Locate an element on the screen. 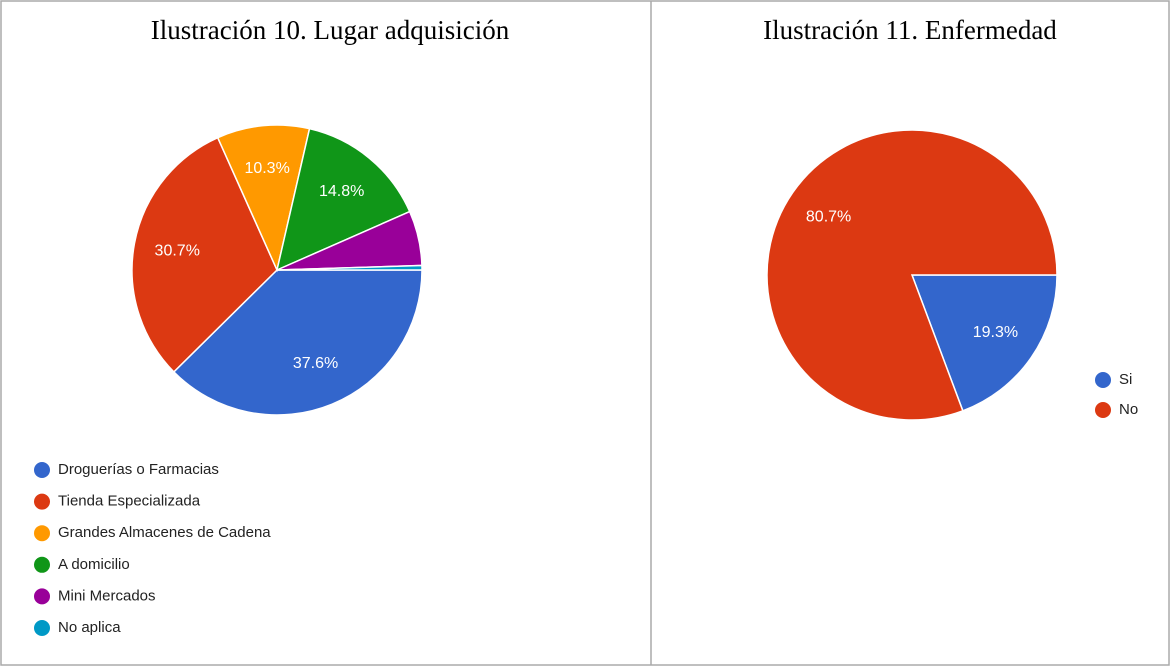  data-label: 10.3% is located at coordinates (266, 168).